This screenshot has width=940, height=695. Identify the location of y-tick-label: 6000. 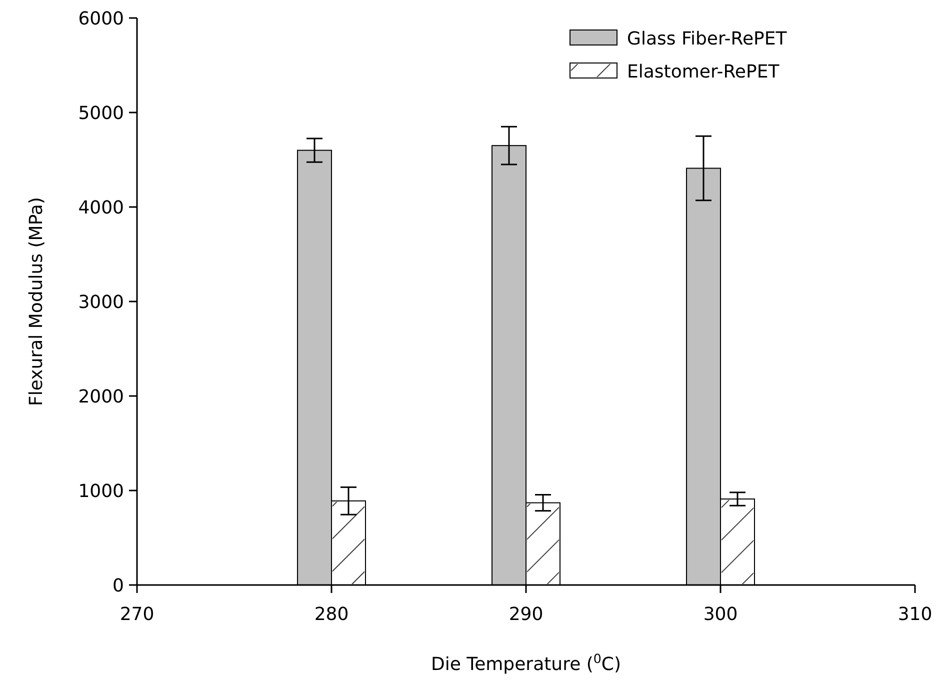
(101, 19).